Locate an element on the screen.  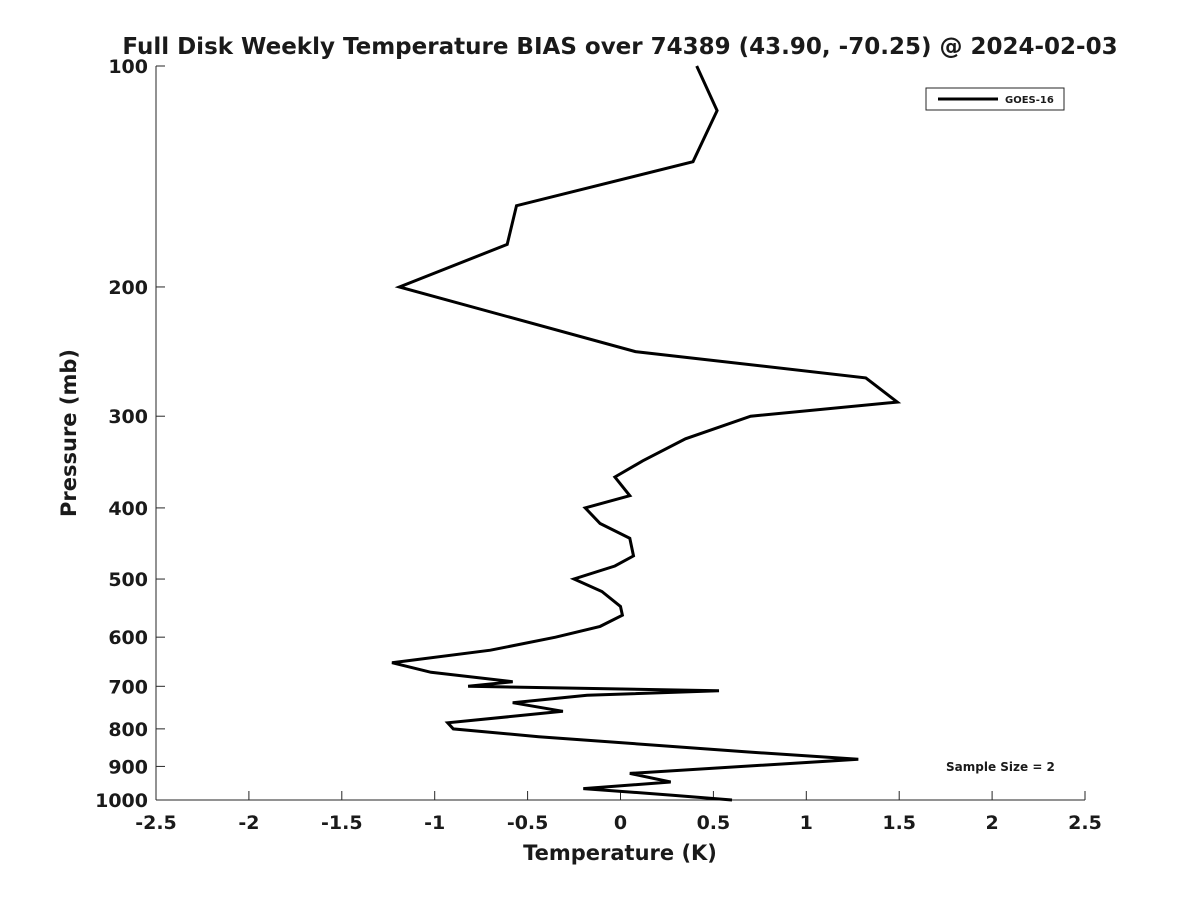
x-axis-ticks: -2.5 -2 -1.5 -1 -0.5 0 0.5 1 1.5 2 2.5 is located at coordinates (618, 812).